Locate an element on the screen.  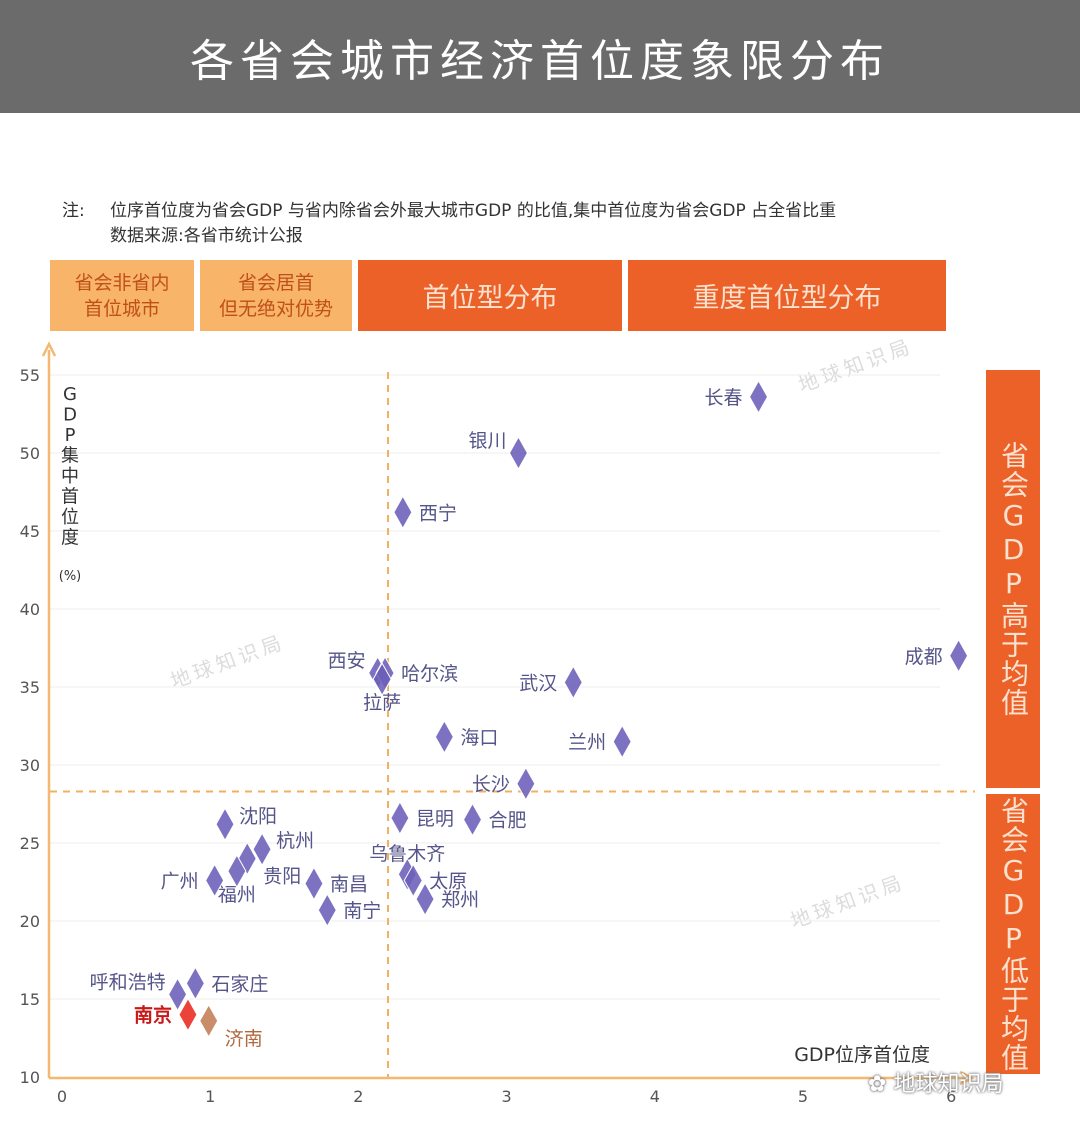
point-label-济南: 济南 is located at coordinates (244, 1039).